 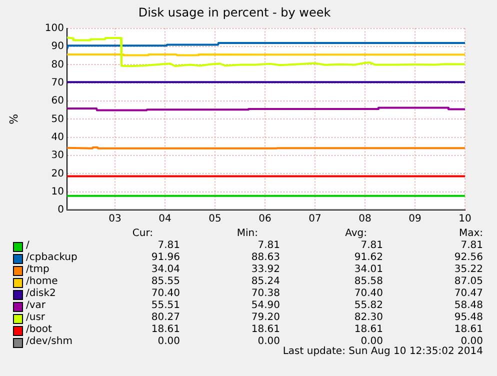 I want to click on text: 55.51, so click(x=165, y=306).